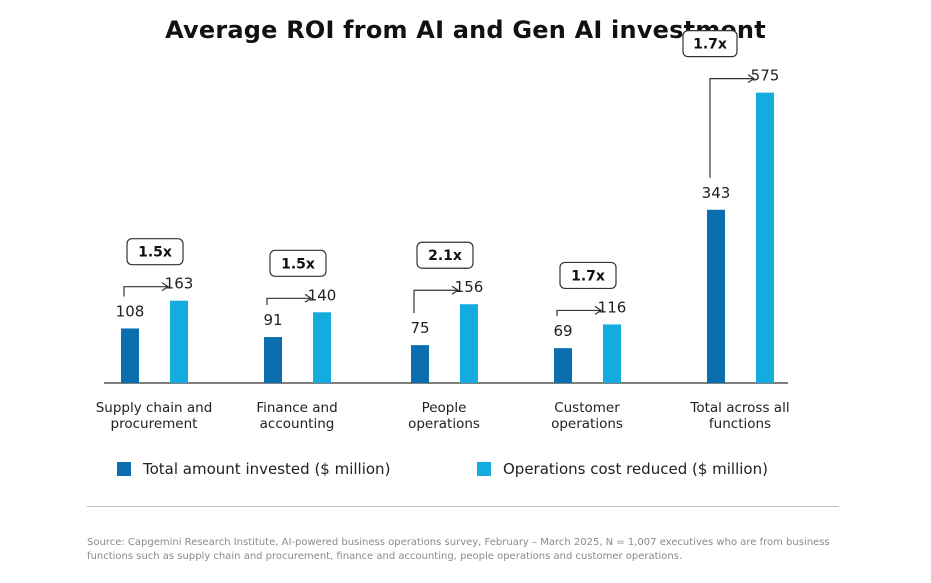 Image resolution: width=931 pixels, height=583 pixels. Describe the element at coordinates (272, 320) in the screenshot. I see `value-label-invested: 91` at that location.